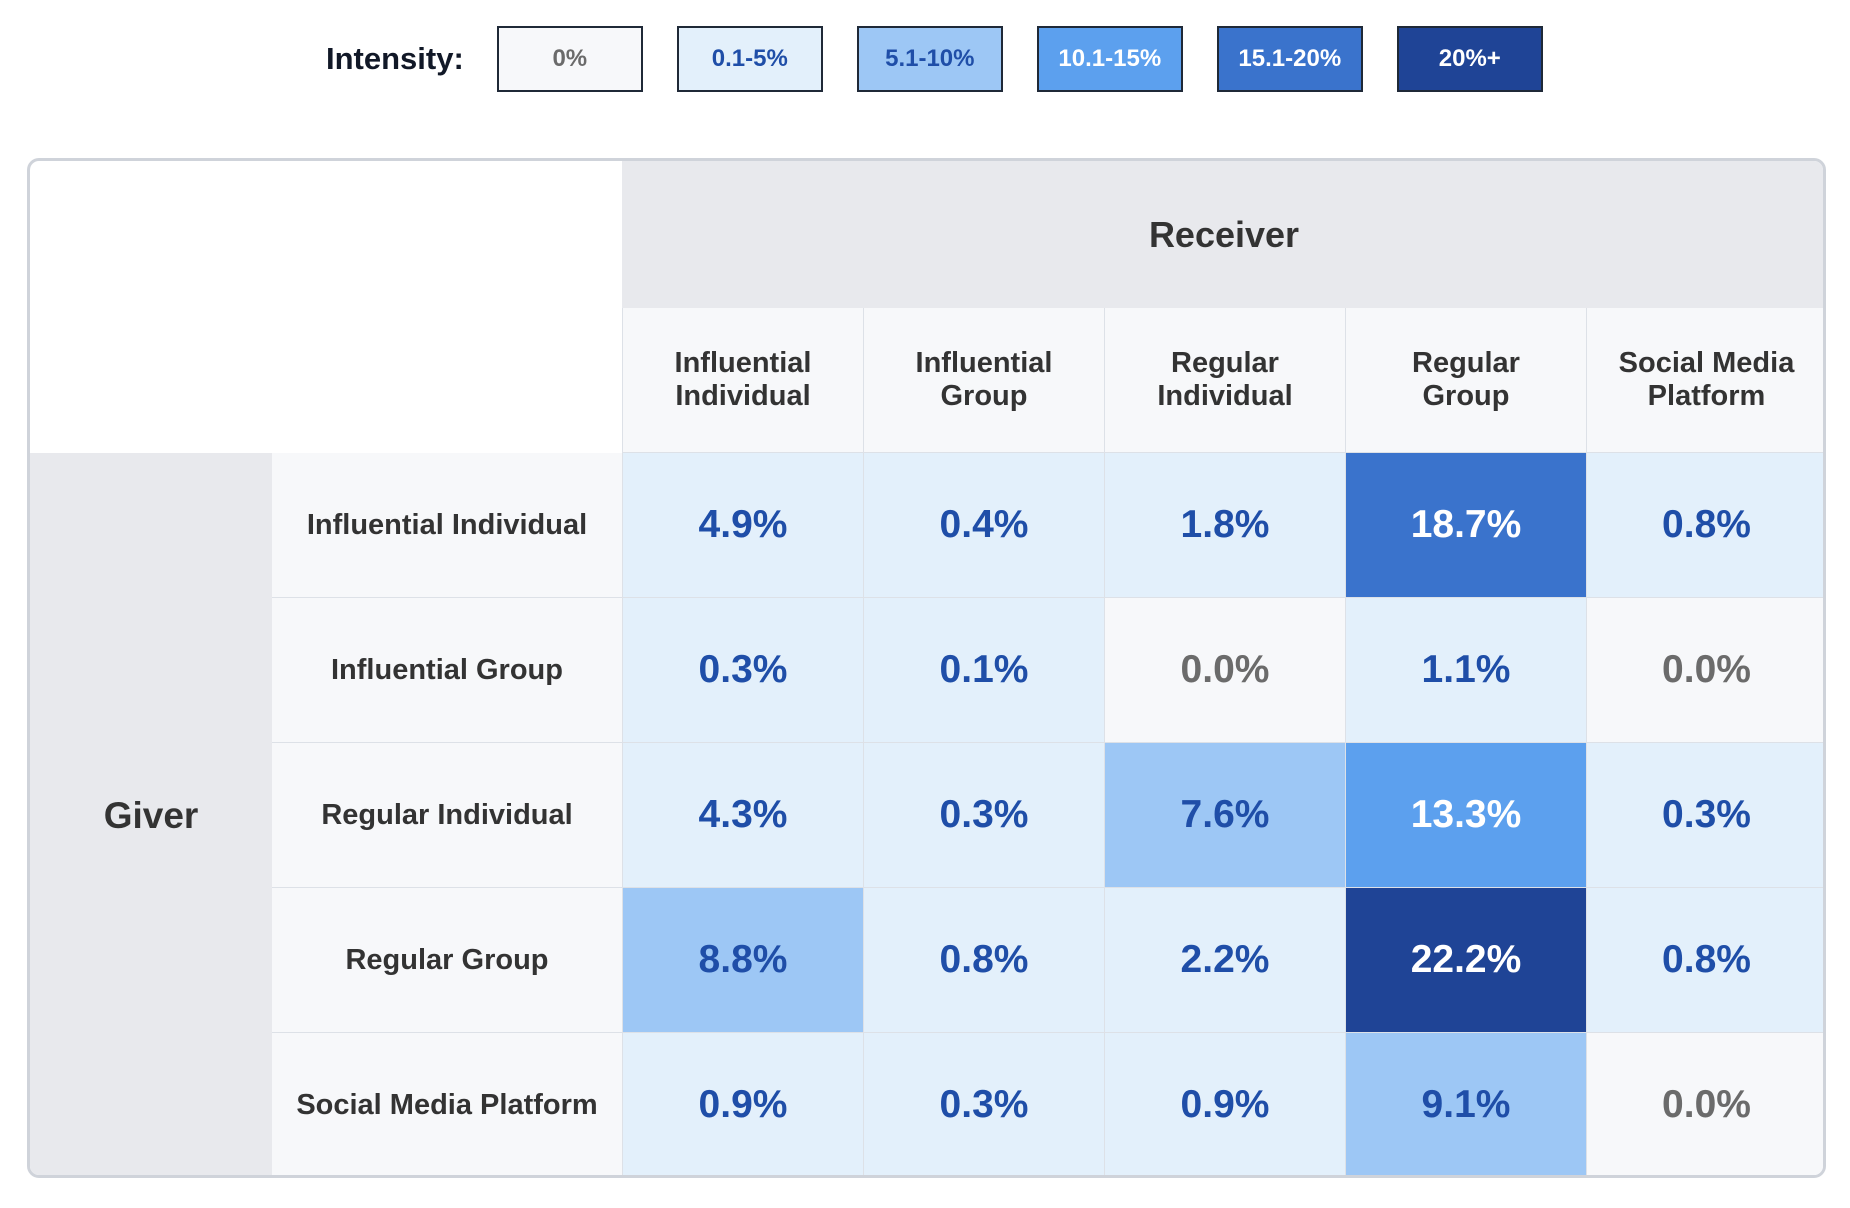 This screenshot has width=1850, height=1208. Describe the element at coordinates (983, 670) in the screenshot. I see `heatmap-cell: 0.1%` at that location.